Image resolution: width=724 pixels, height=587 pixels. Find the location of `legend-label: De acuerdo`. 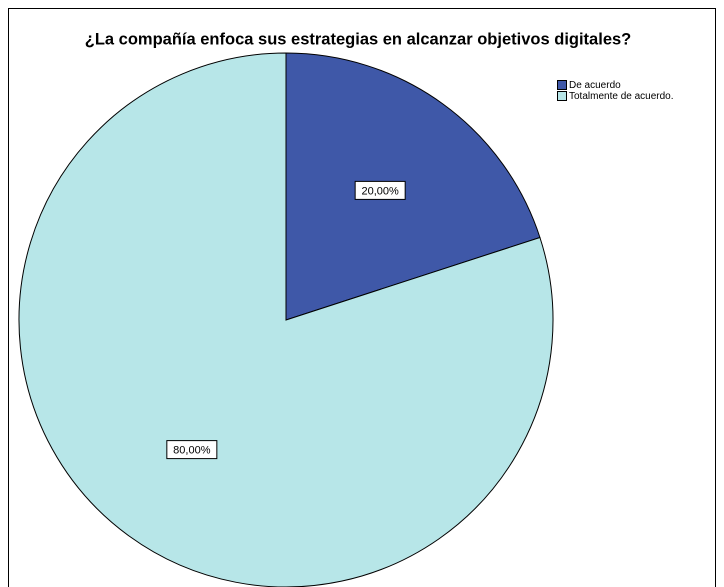

legend-label: De acuerdo is located at coordinates (595, 85).